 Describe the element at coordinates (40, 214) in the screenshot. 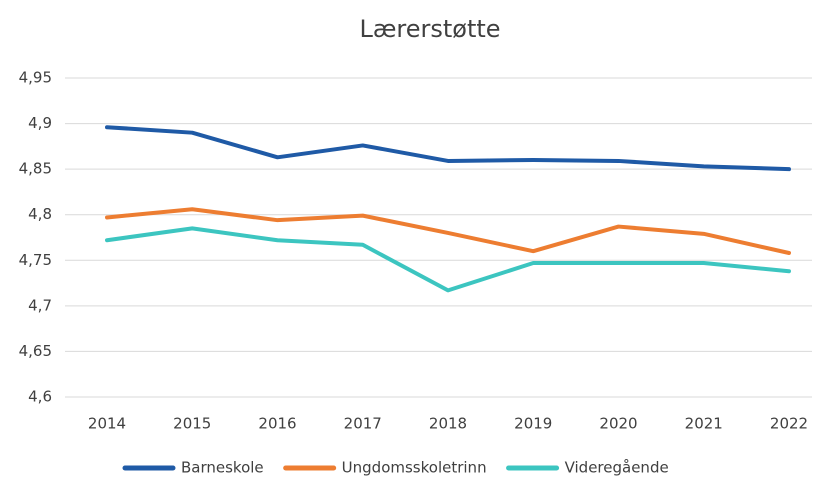

I see `y-tick-label: 4,8` at that location.